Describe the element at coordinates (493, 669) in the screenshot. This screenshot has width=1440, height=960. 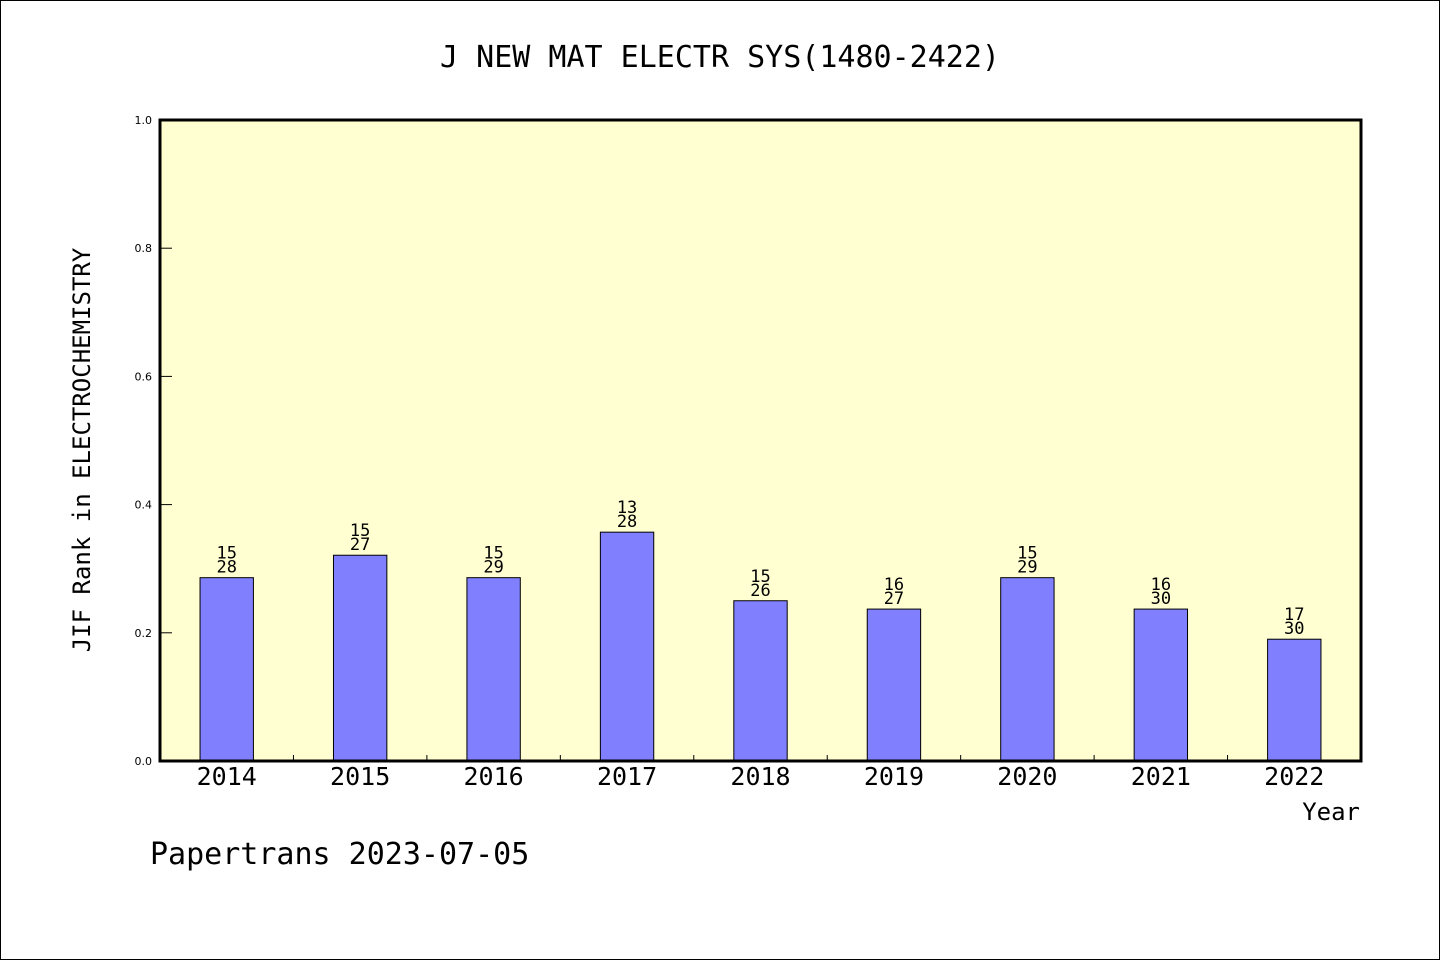
I see `bar-2016` at that location.